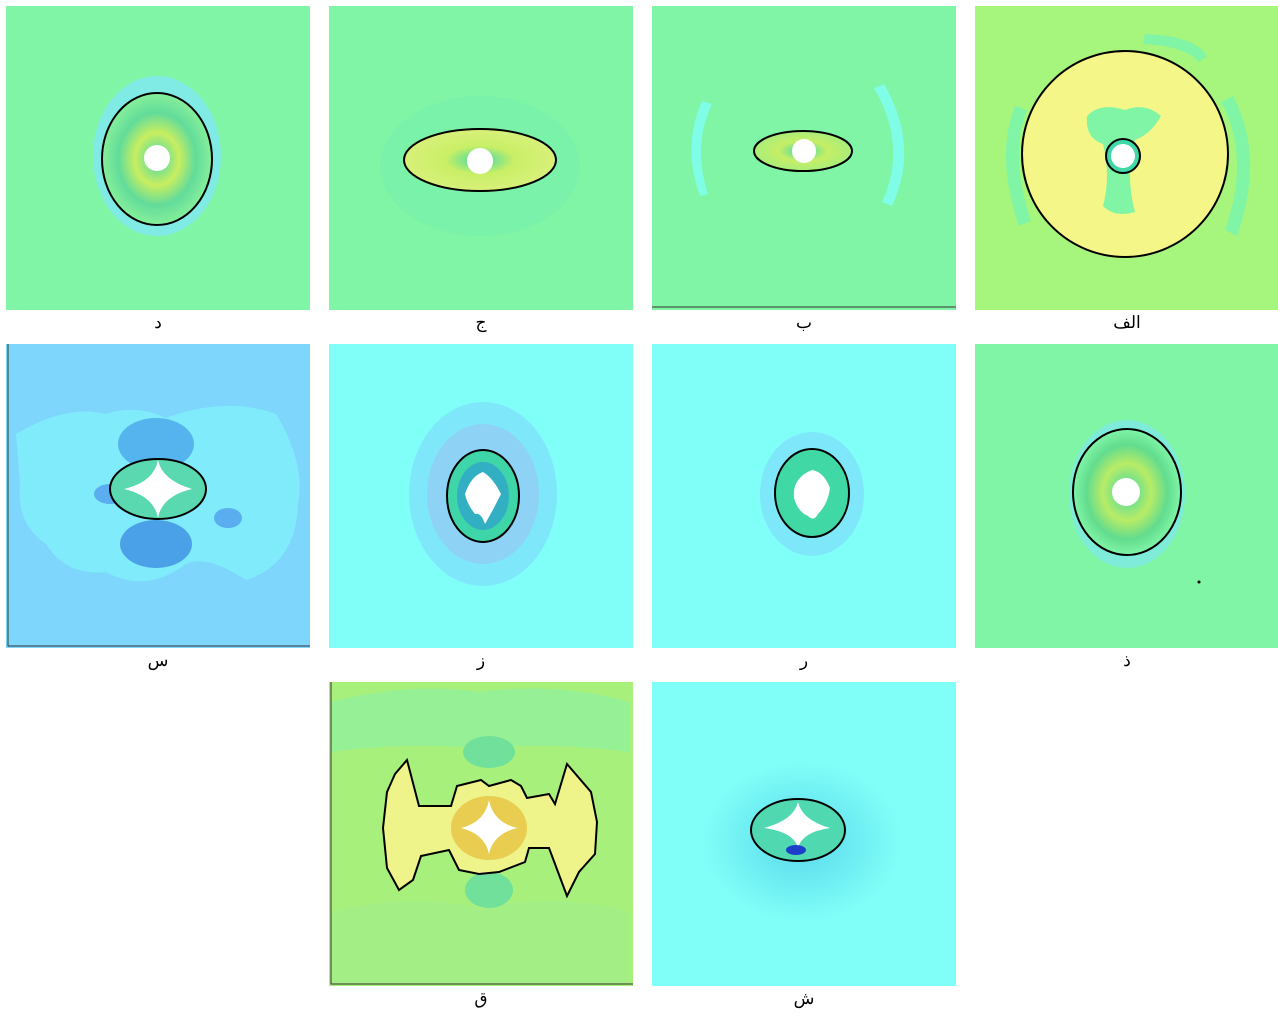  I want to click on caption-be: ب, so click(803, 323).